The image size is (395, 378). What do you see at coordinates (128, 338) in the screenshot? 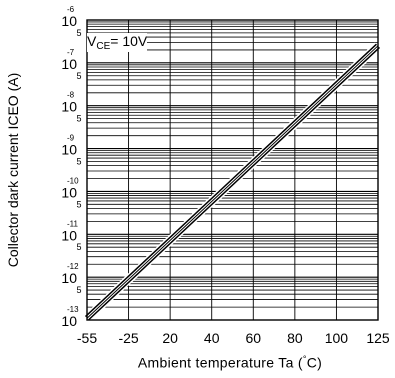
I see `x-tick-label: -25` at bounding box center [128, 338].